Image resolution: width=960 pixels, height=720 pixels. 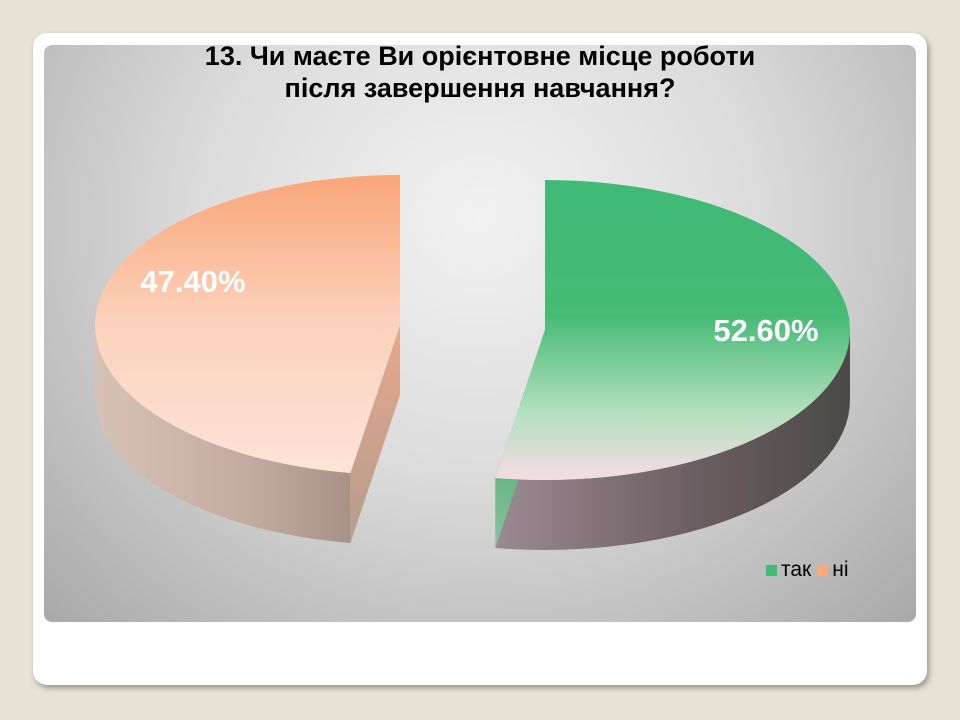 What do you see at coordinates (823, 570) in the screenshot?
I see `legend-swatch-ni` at bounding box center [823, 570].